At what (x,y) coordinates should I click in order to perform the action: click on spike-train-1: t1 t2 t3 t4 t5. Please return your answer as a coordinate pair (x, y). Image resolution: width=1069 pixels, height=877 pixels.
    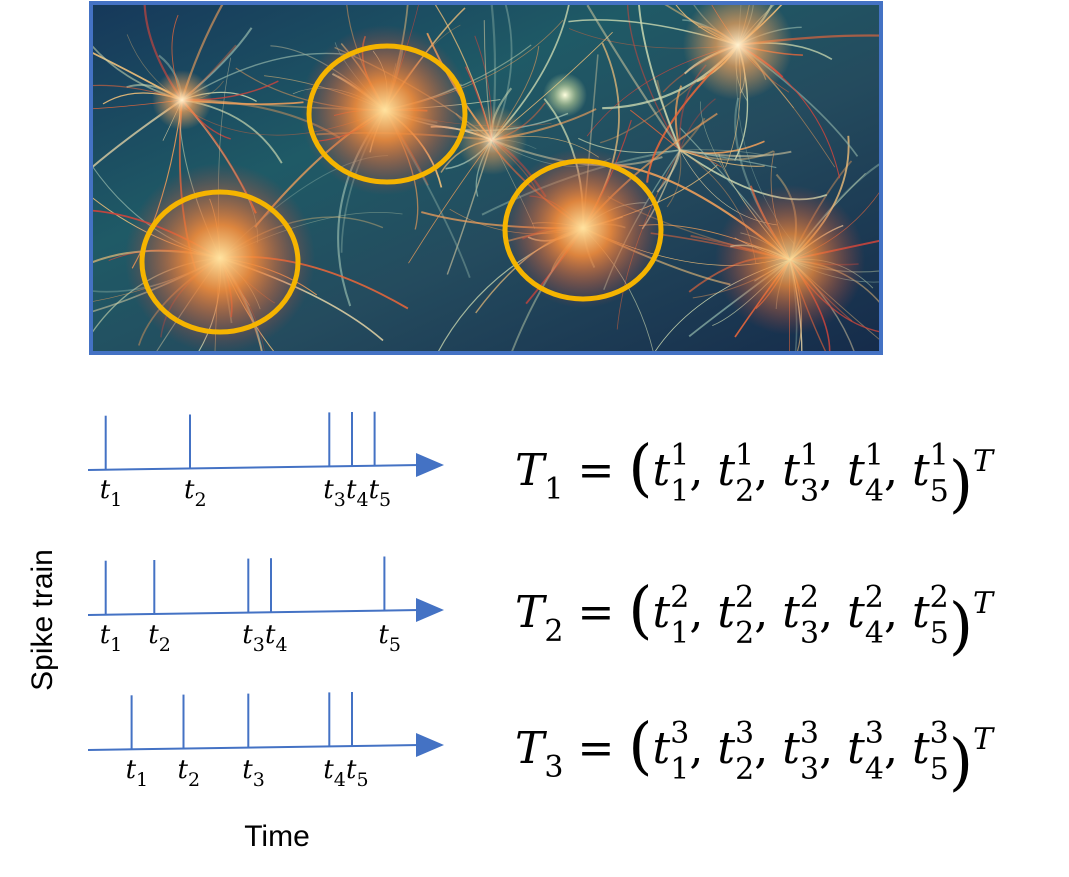
    Looking at the image, I should click on (265, 461).